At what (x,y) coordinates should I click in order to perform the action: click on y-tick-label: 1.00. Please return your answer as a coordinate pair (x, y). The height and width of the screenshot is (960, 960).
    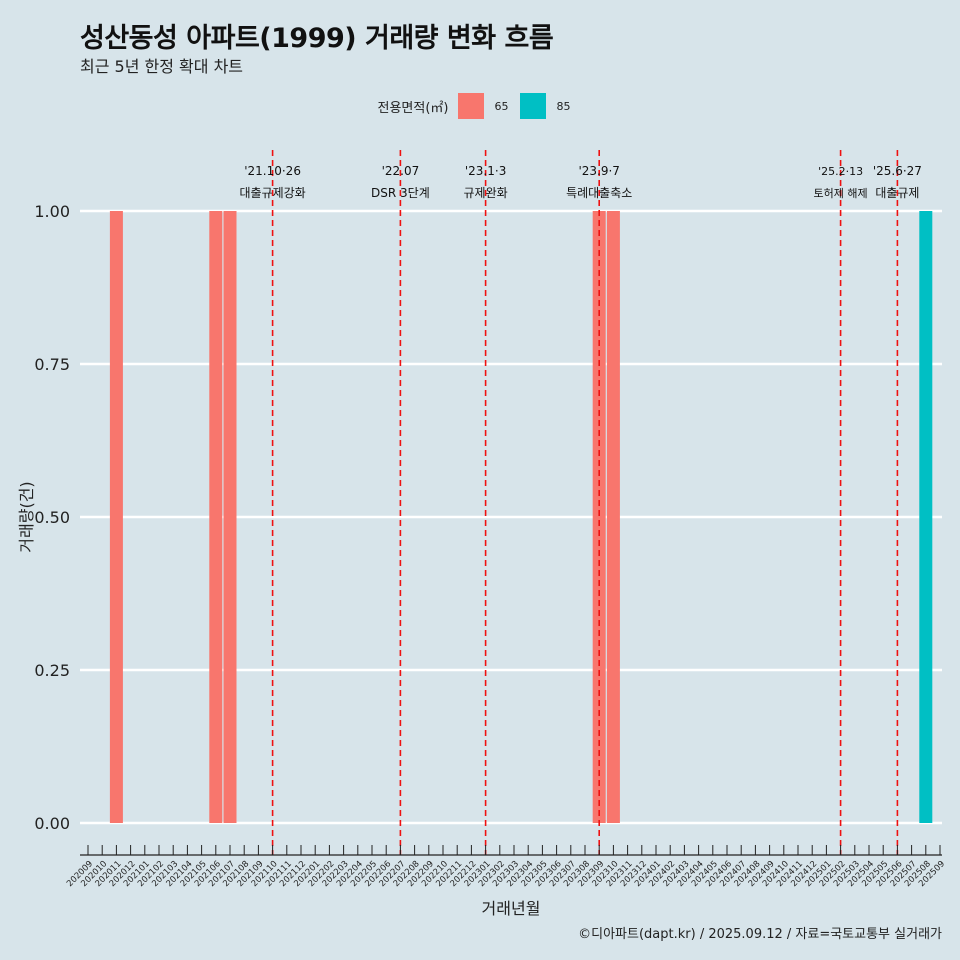
    Looking at the image, I should click on (52, 211).